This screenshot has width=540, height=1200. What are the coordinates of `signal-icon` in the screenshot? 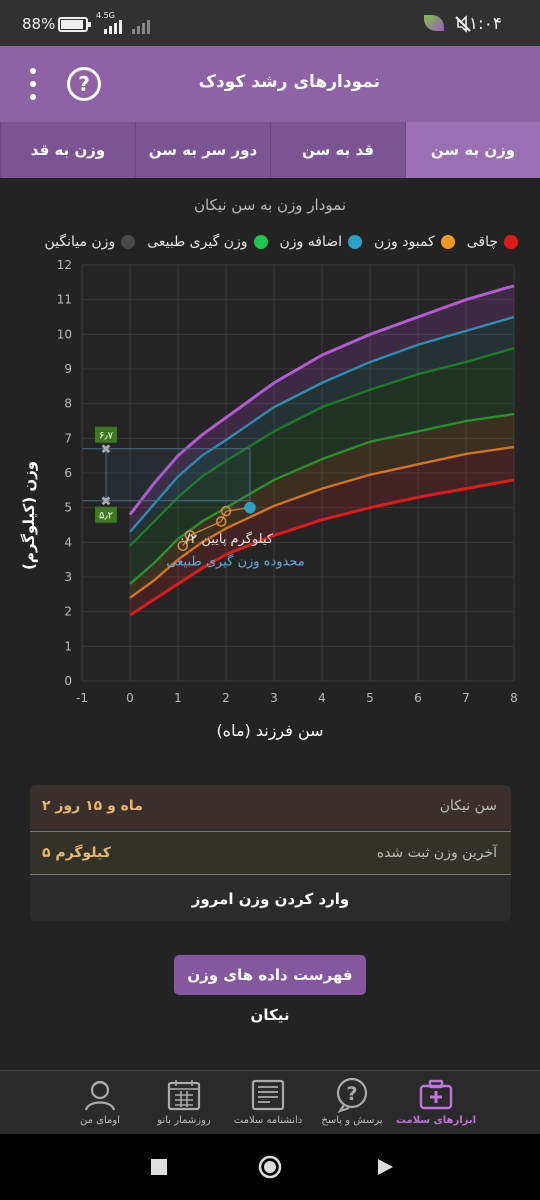 It's located at (113, 27).